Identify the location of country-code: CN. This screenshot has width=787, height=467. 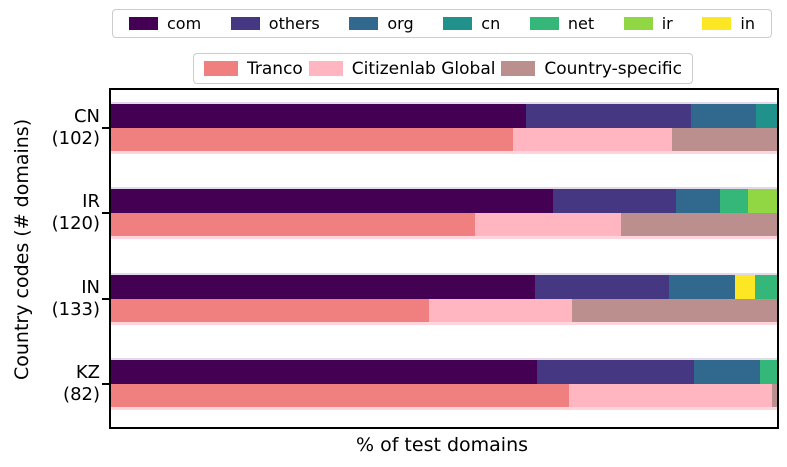
(86, 116).